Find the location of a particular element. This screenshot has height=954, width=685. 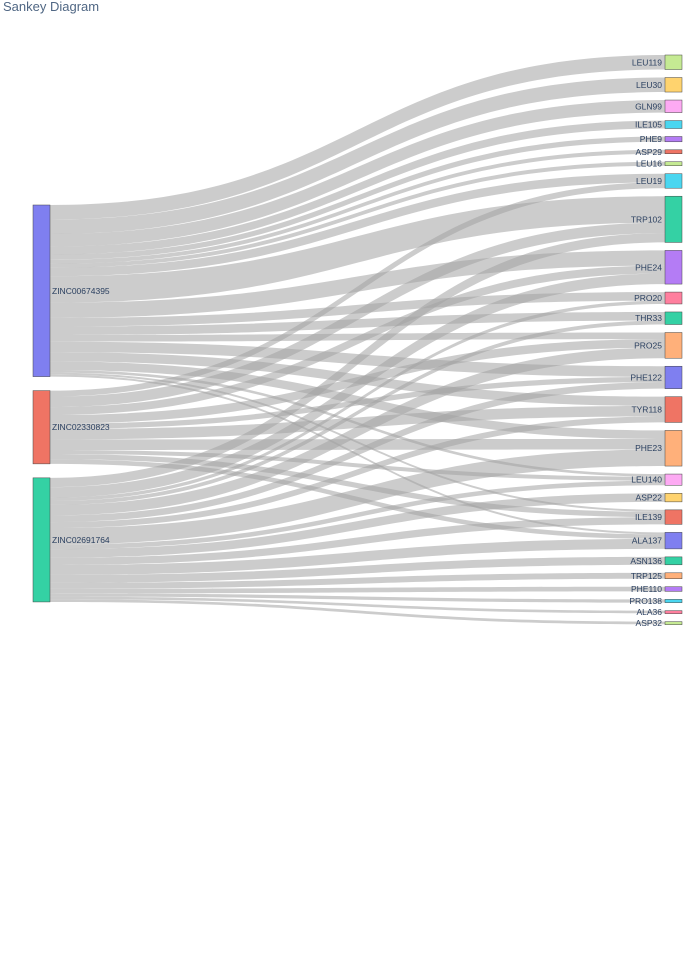

node-rect-trp102 is located at coordinates (673, 219).